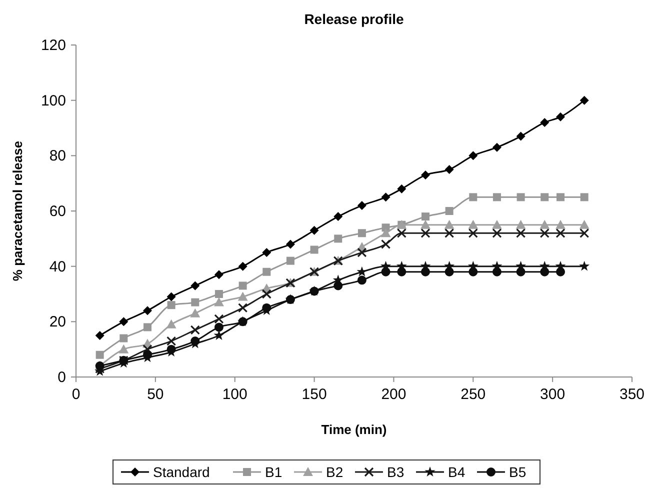 This screenshot has height=496, width=653. What do you see at coordinates (181, 472) in the screenshot?
I see `legend-label: Standard` at bounding box center [181, 472].